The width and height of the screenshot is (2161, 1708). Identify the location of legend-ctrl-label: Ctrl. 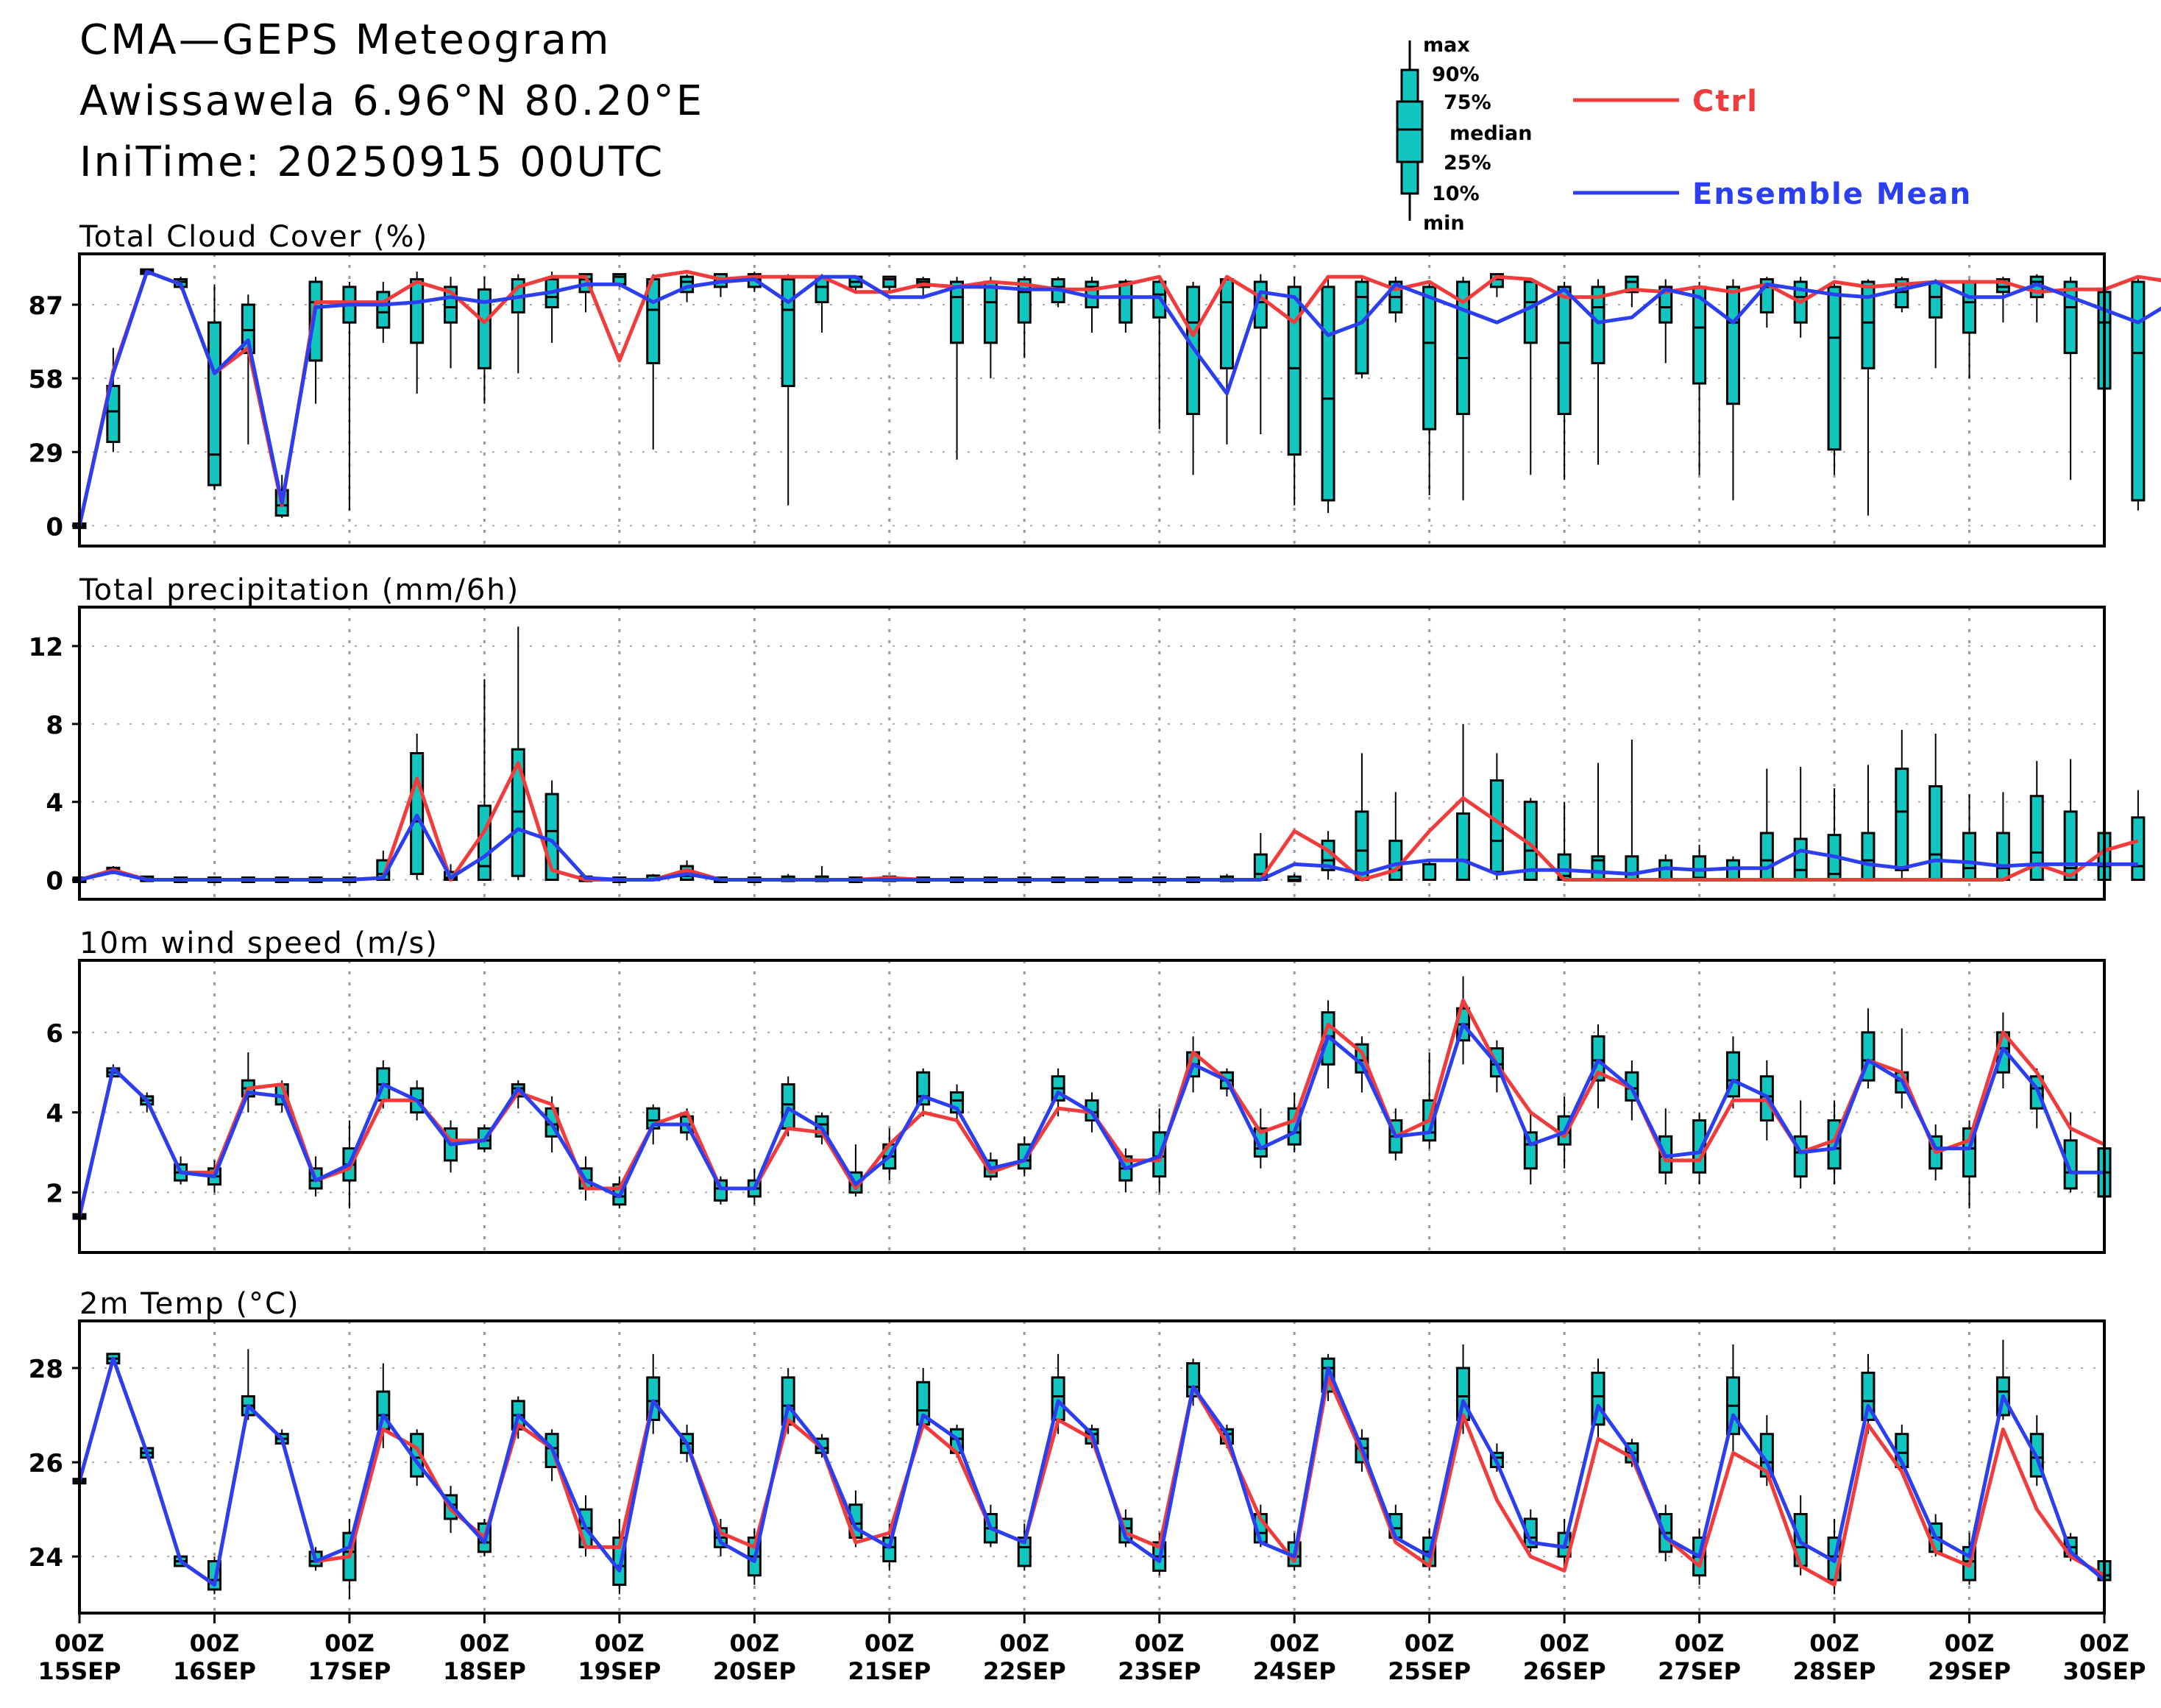
(1725, 101).